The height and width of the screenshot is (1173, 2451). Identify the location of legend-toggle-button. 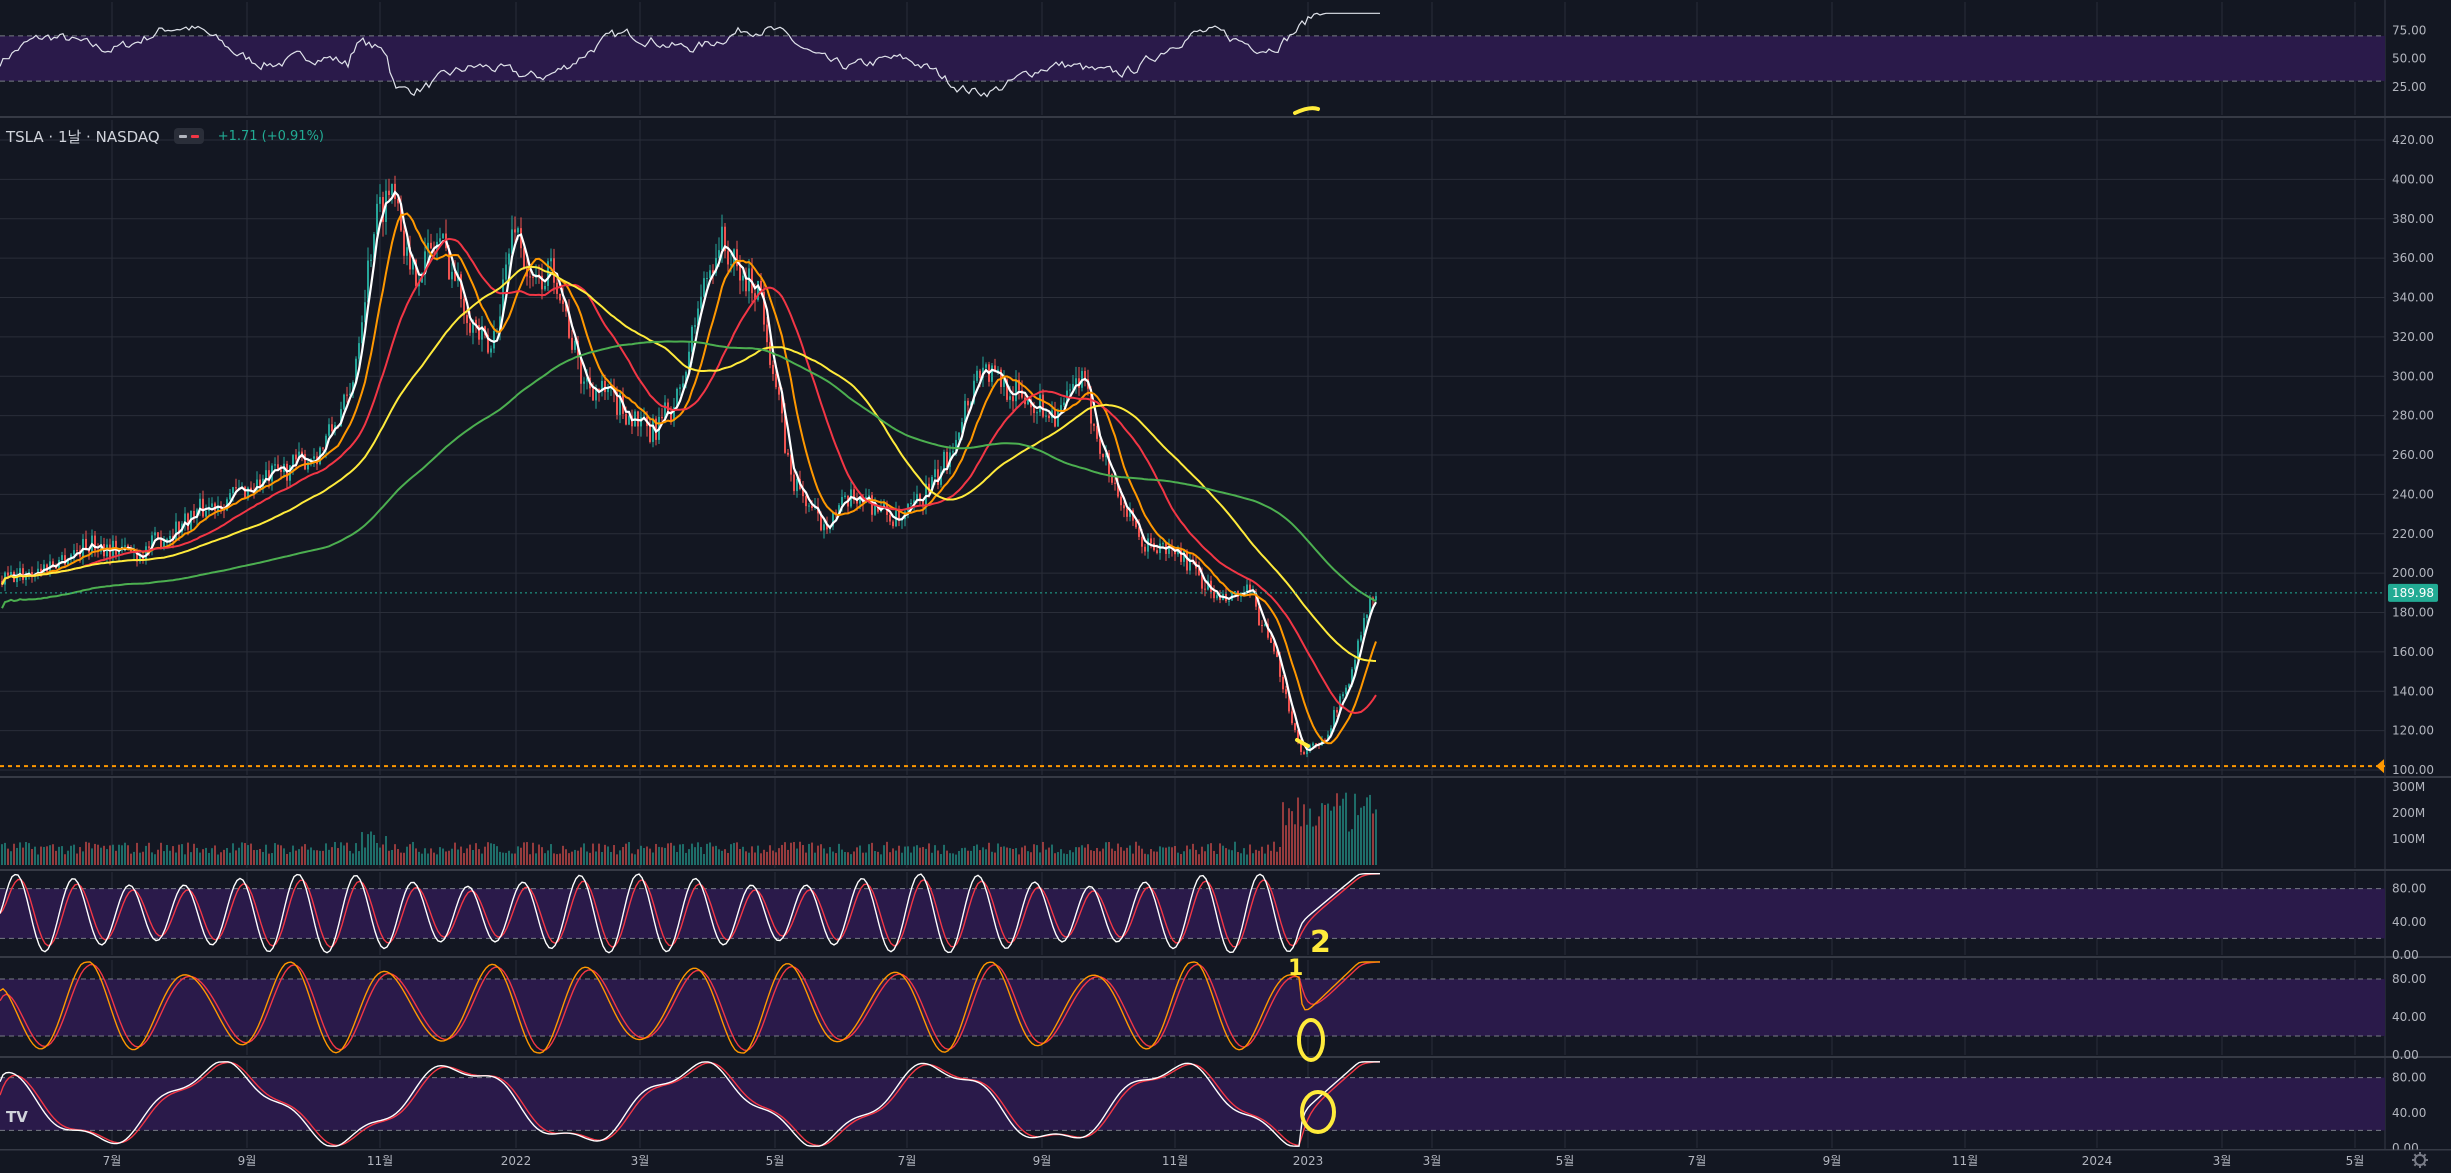
(188, 136).